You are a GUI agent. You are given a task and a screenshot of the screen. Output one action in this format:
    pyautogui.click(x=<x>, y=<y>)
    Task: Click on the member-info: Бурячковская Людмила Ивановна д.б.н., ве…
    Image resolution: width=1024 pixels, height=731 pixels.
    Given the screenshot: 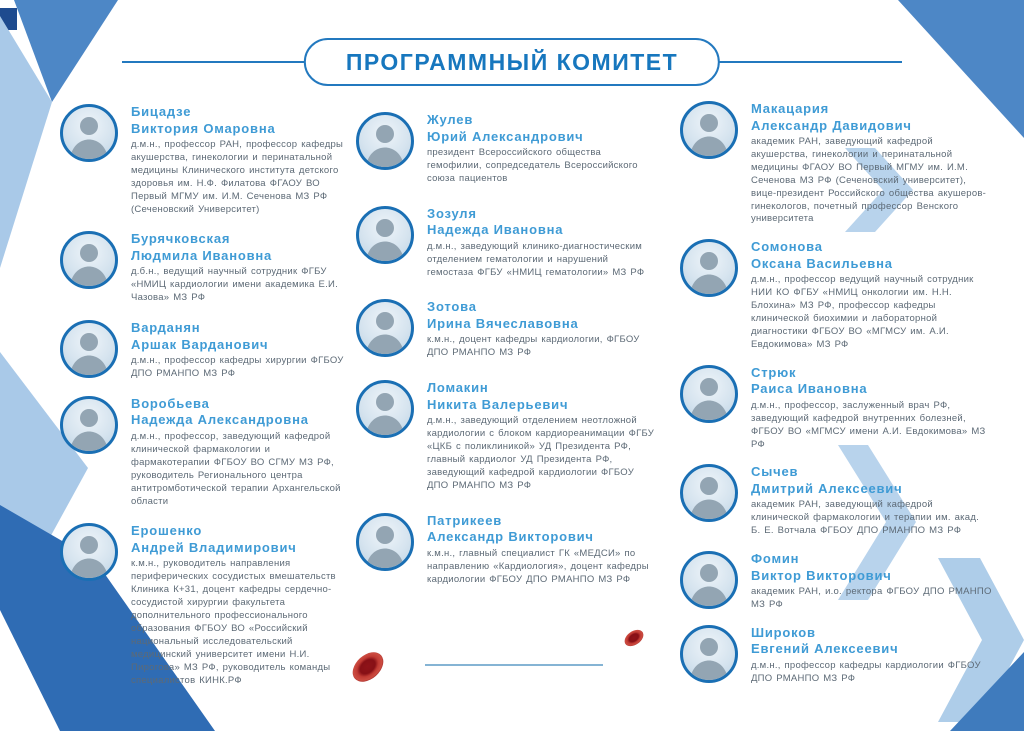 What is the action you would take?
    pyautogui.click(x=239, y=268)
    